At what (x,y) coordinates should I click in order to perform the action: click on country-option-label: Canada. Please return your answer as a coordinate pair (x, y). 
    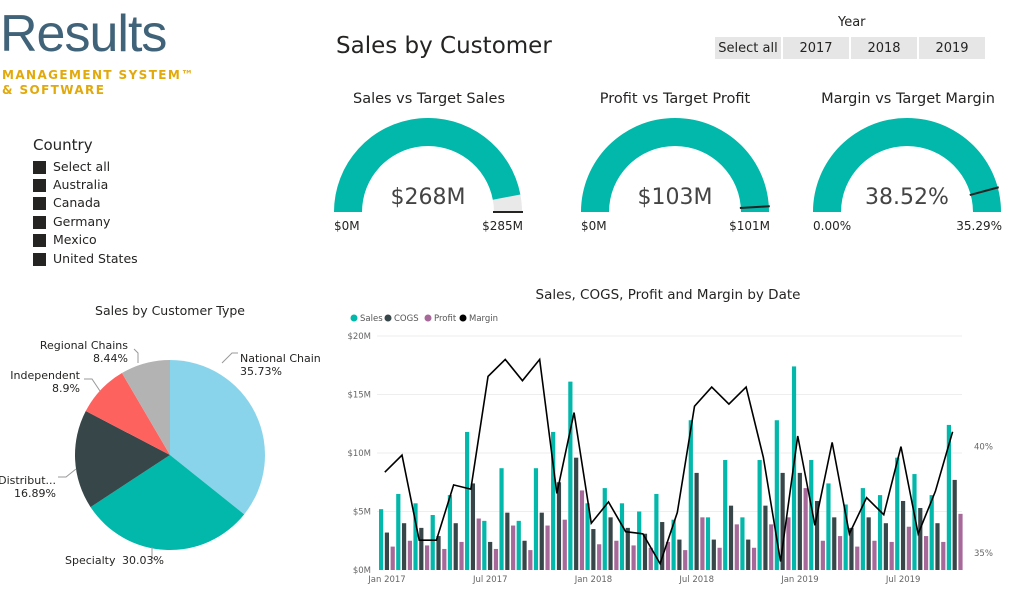
    Looking at the image, I should click on (77, 202).